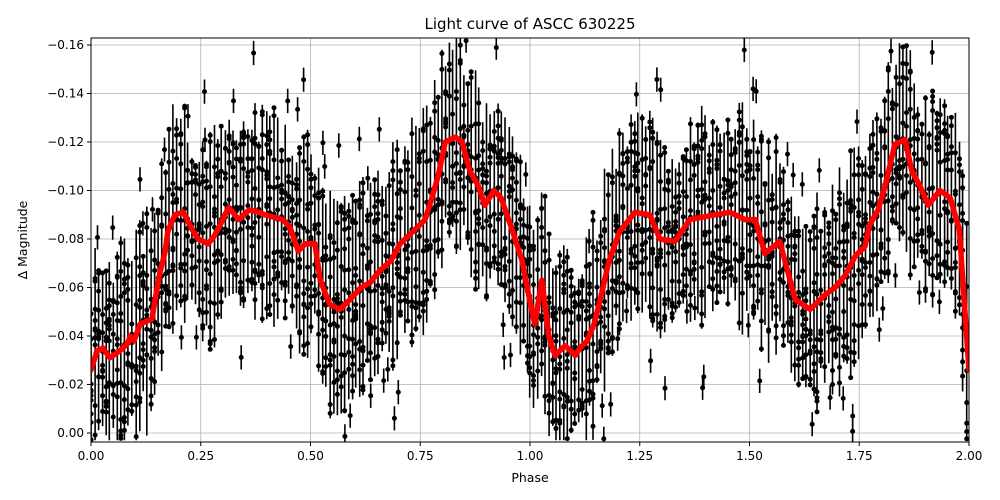 Image resolution: width=1000 pixels, height=500 pixels. Describe the element at coordinates (530, 456) in the screenshot. I see `x-tick-label: 1.00` at that location.